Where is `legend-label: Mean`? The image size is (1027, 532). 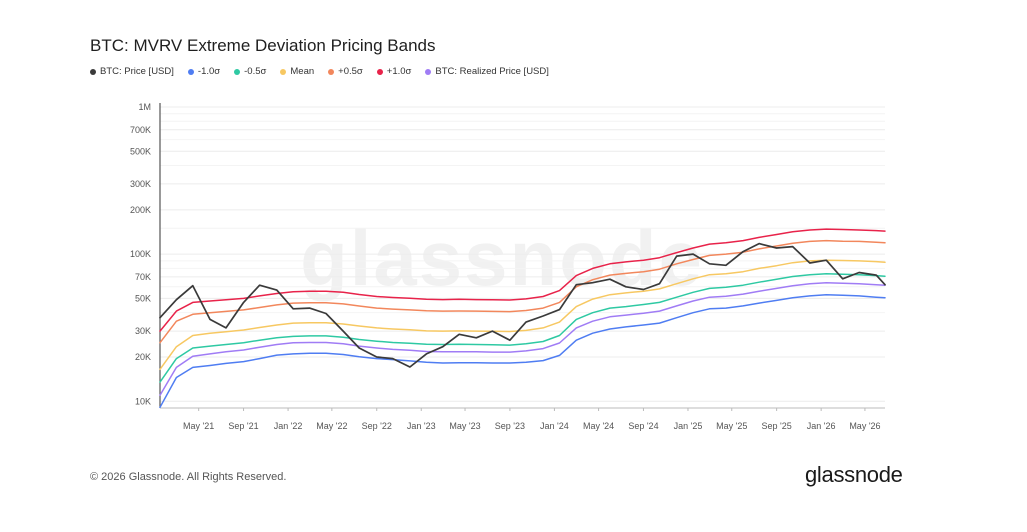
legend-label: Mean is located at coordinates (302, 71).